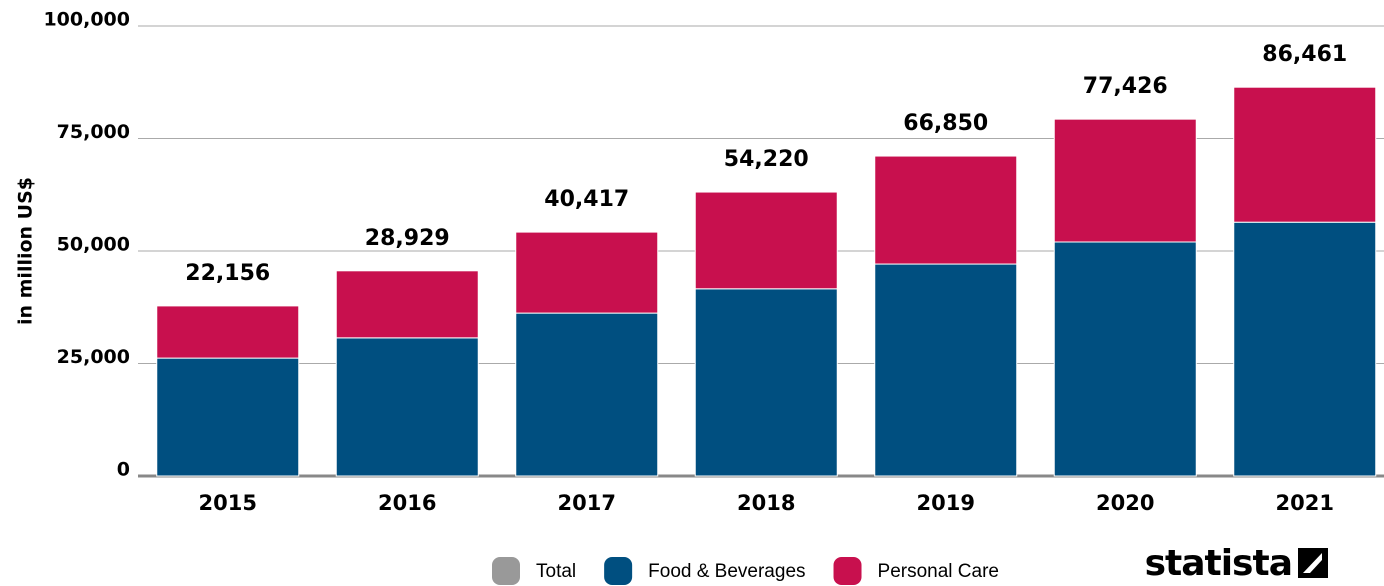 The width and height of the screenshot is (1384, 586). Describe the element at coordinates (1125, 503) in the screenshot. I see `x-tick-label: 2020` at that location.